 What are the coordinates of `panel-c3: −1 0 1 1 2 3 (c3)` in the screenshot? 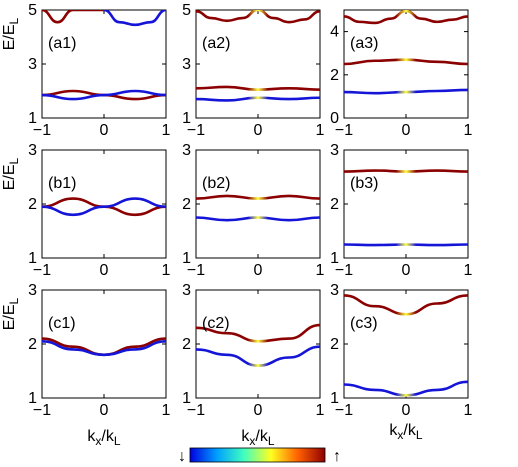 It's located at (401, 350).